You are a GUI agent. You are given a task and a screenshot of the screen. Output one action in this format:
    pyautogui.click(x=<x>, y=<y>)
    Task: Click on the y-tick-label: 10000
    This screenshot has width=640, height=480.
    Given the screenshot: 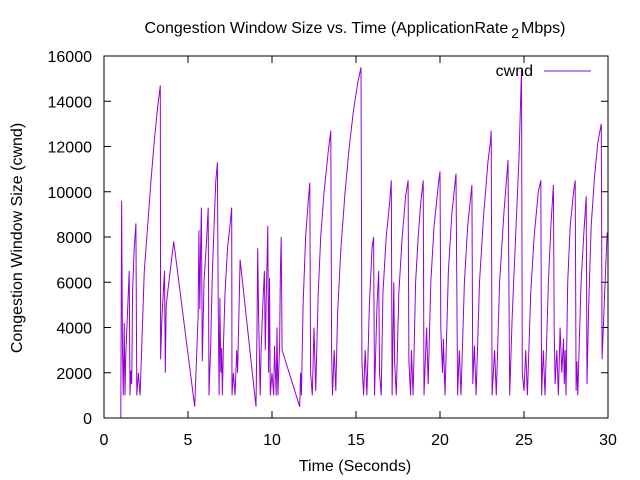 What is the action you would take?
    pyautogui.click(x=70, y=193)
    